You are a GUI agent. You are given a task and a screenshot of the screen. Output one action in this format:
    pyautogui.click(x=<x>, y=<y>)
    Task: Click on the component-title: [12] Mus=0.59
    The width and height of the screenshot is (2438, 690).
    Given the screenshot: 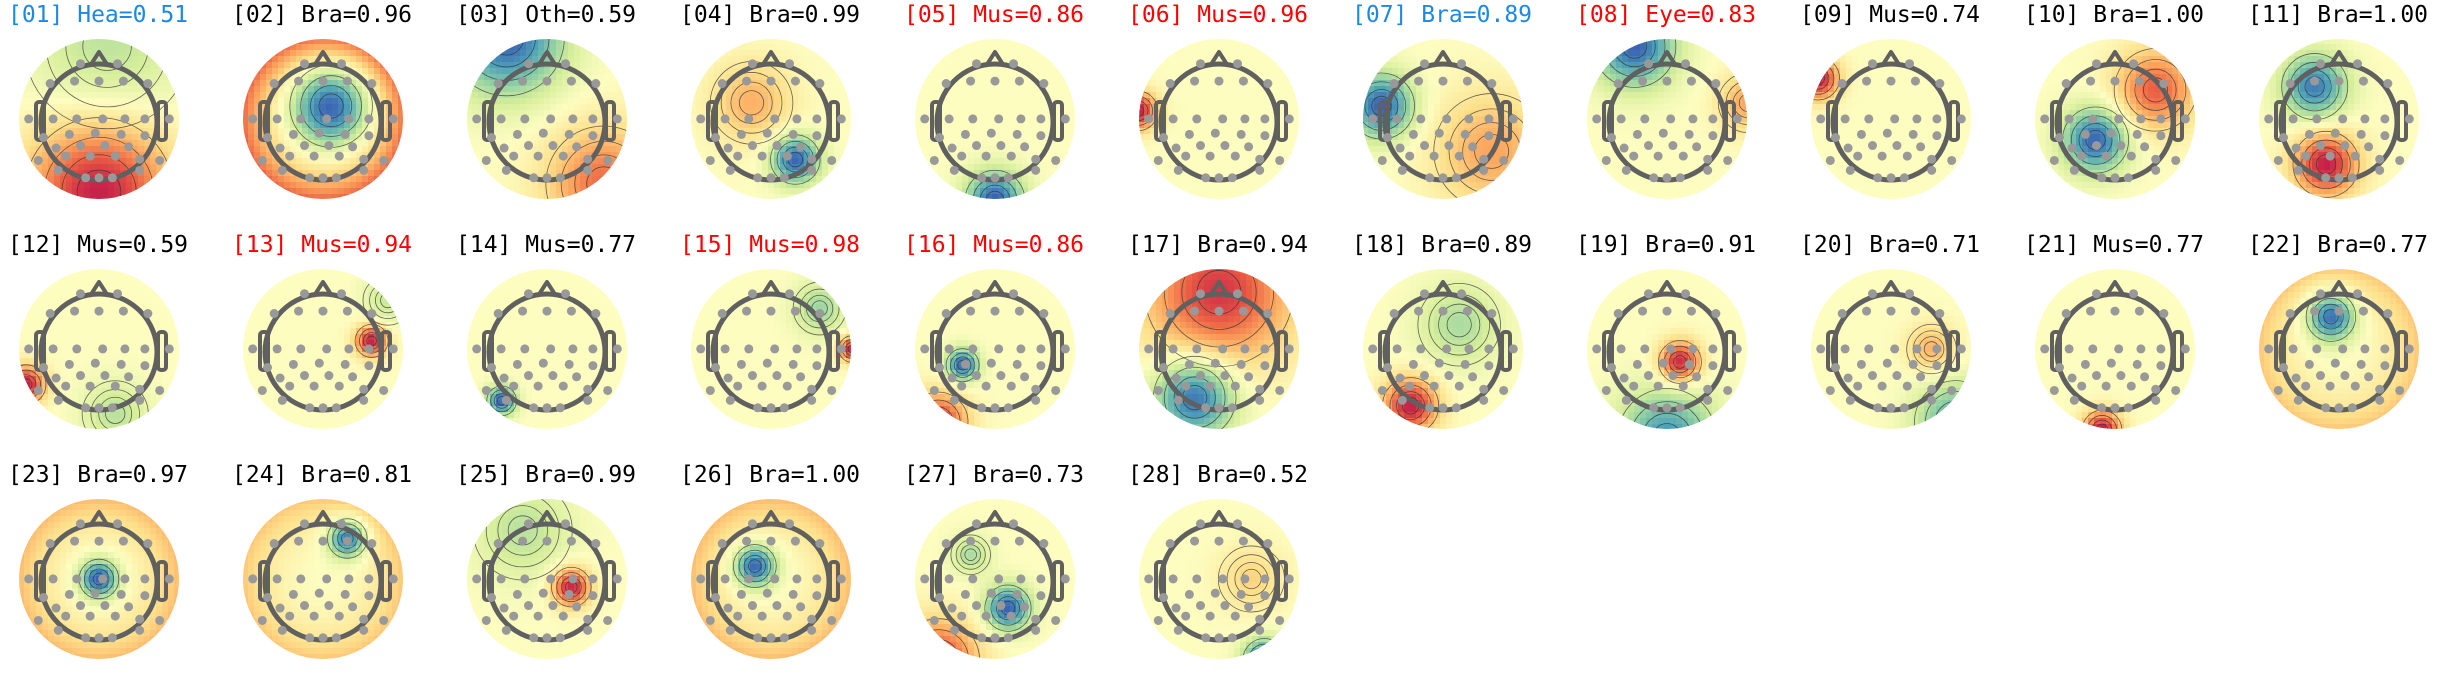 What is the action you would take?
    pyautogui.click(x=98, y=245)
    